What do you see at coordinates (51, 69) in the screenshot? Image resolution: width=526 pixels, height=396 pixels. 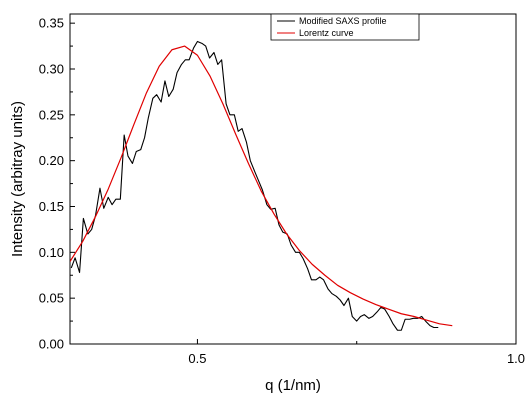 I see `y-tick-label: 0.30` at bounding box center [51, 69].